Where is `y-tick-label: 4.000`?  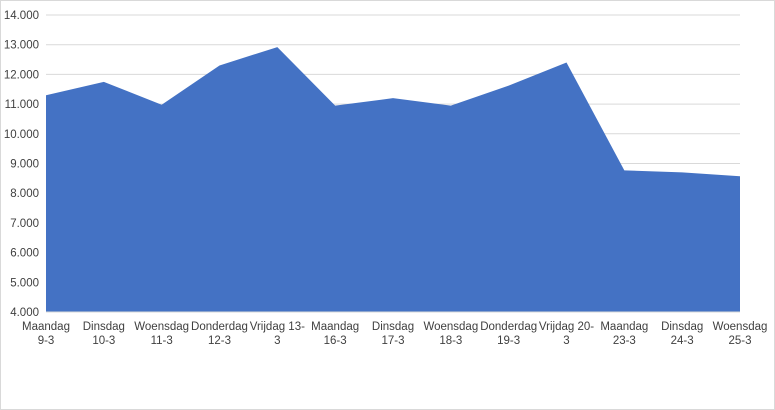
y-tick-label: 4.000 is located at coordinates (24, 313).